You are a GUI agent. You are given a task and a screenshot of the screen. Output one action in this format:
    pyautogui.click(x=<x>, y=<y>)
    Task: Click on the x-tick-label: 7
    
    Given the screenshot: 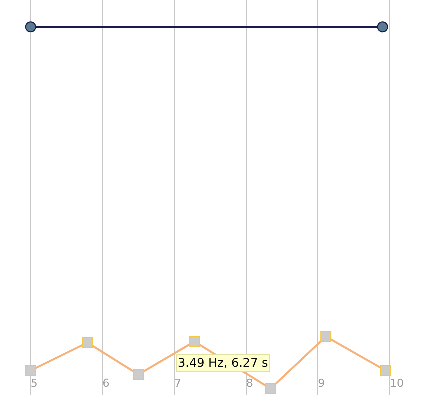 What is the action you would take?
    pyautogui.click(x=178, y=383)
    